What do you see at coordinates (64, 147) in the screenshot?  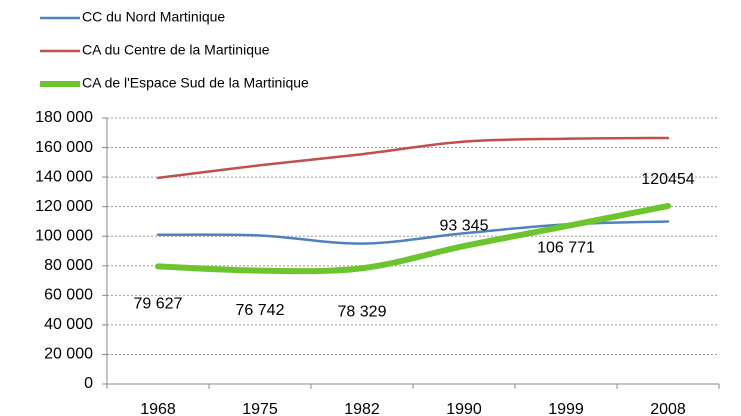 I see `y-tick-label: 160 000` at bounding box center [64, 147].